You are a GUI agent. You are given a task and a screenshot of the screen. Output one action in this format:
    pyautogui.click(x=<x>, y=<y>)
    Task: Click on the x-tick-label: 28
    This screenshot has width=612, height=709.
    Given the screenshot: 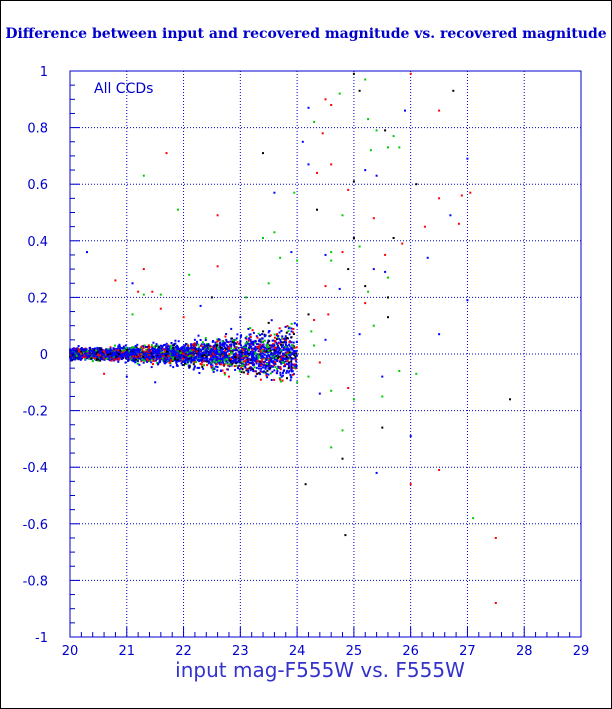 What is the action you would take?
    pyautogui.click(x=524, y=651)
    